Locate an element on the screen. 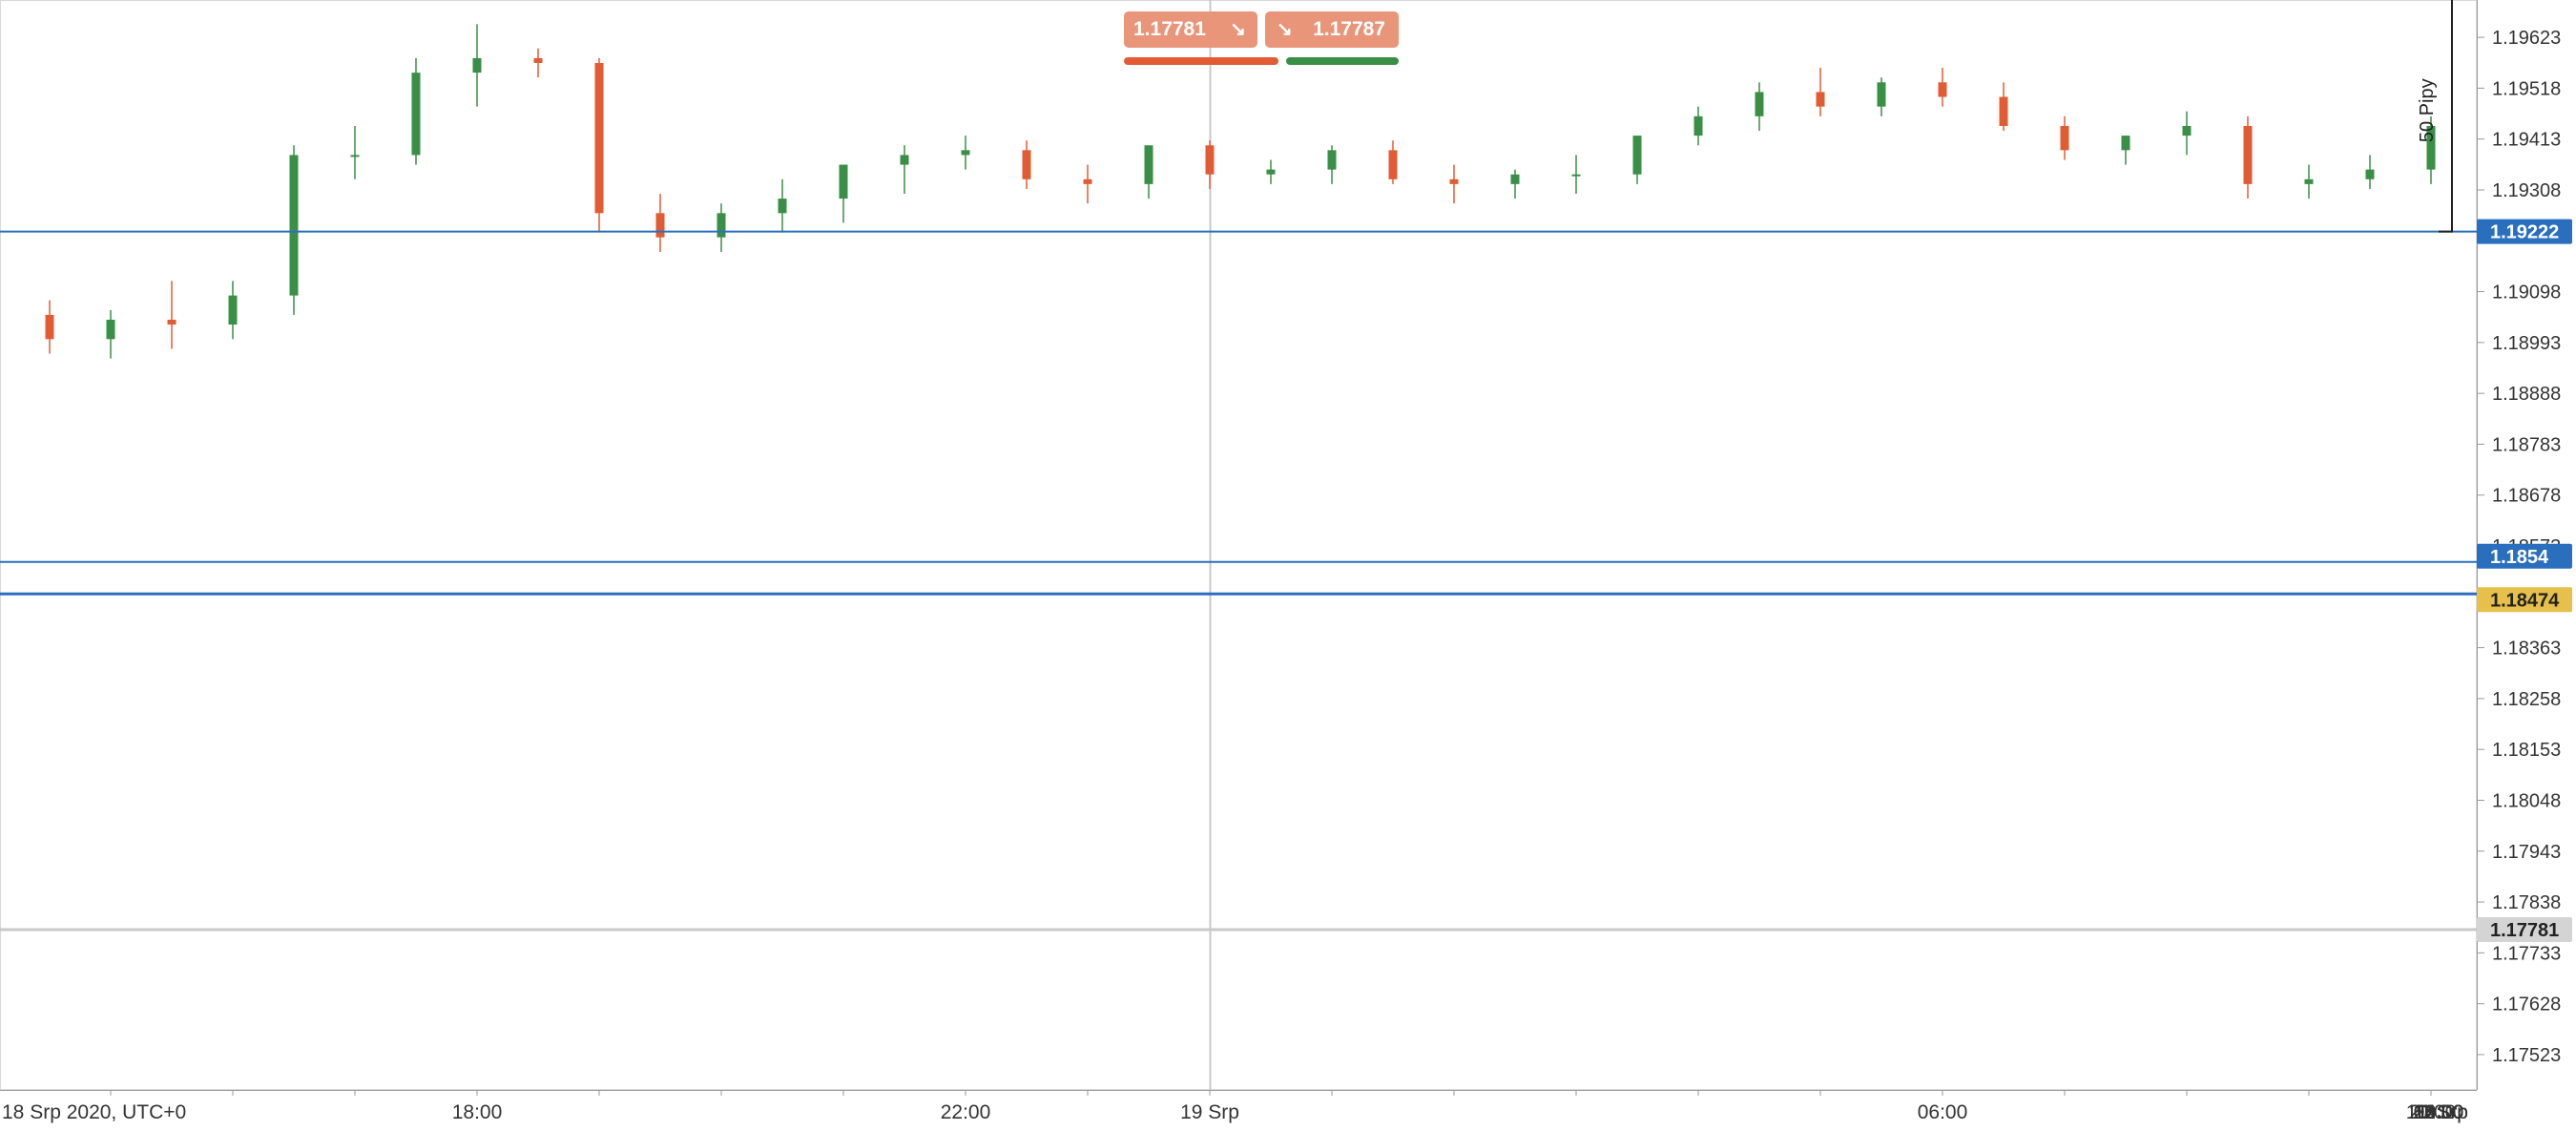 Image resolution: width=2576 pixels, height=1131 pixels. buy-volume-bar is located at coordinates (1342, 61).